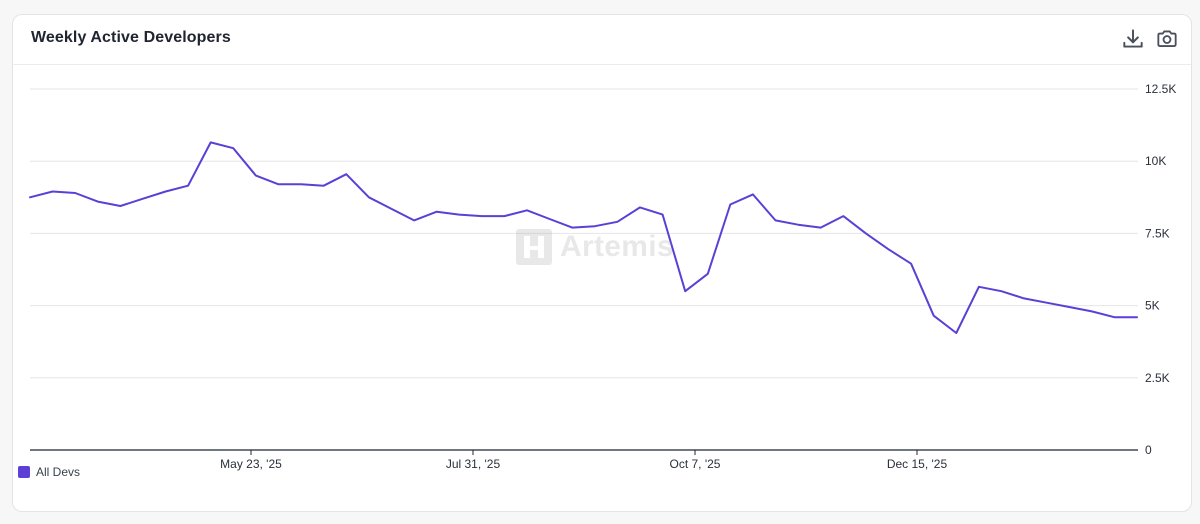 This screenshot has height=524, width=1200. Describe the element at coordinates (1155, 161) in the screenshot. I see `y-tick-label: 10K` at that location.